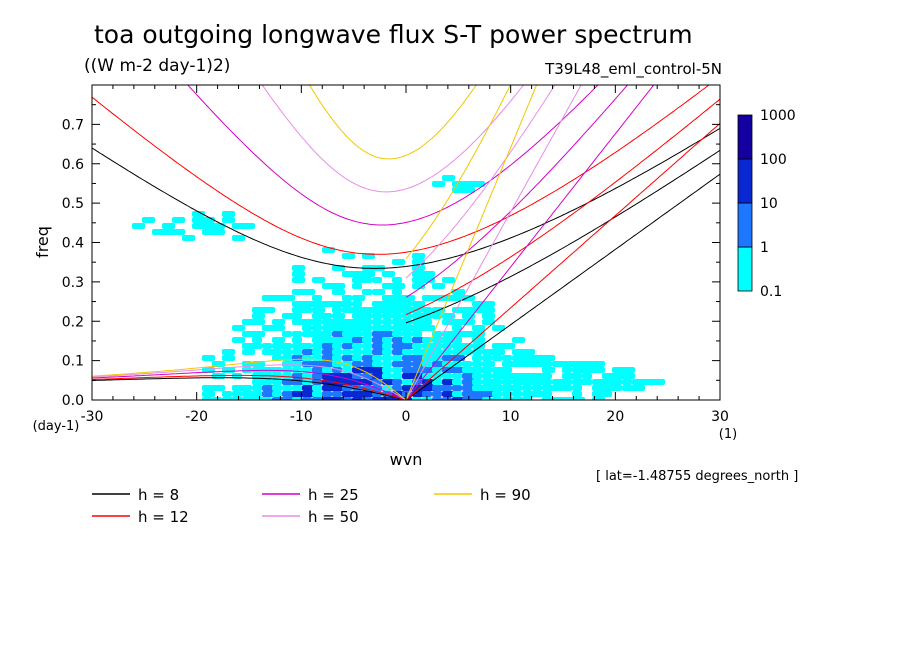  I want to click on legend: h = 8 h = 12 h = 25 h = 50 h = 90, so click(311, 506).